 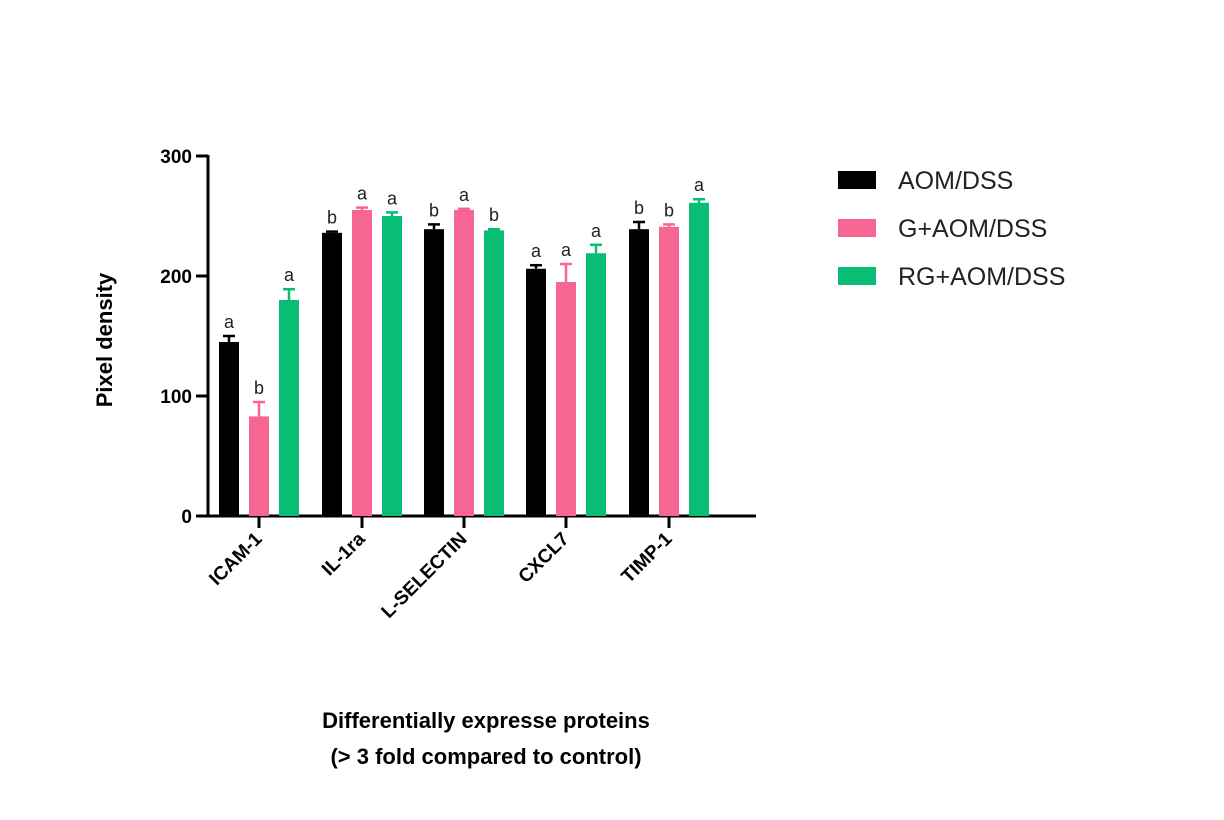 What do you see at coordinates (104, 339) in the screenshot?
I see `y-axis-label: Pixel density` at bounding box center [104, 339].